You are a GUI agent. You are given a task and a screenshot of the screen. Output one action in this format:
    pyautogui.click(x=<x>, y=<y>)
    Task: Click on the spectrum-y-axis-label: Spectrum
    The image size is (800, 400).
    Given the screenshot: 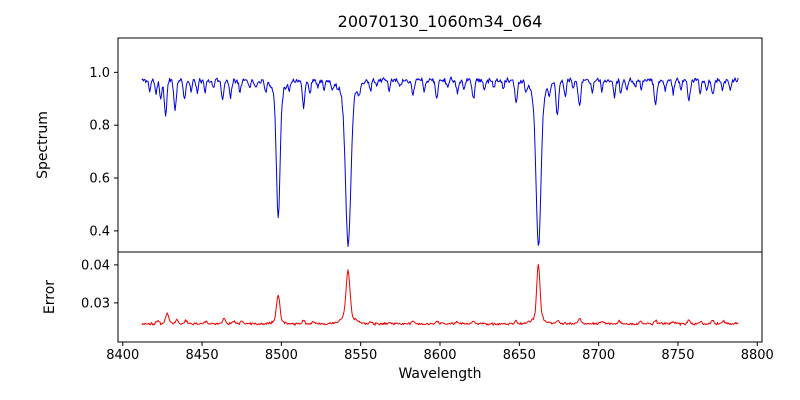 What is the action you would take?
    pyautogui.click(x=43, y=145)
    